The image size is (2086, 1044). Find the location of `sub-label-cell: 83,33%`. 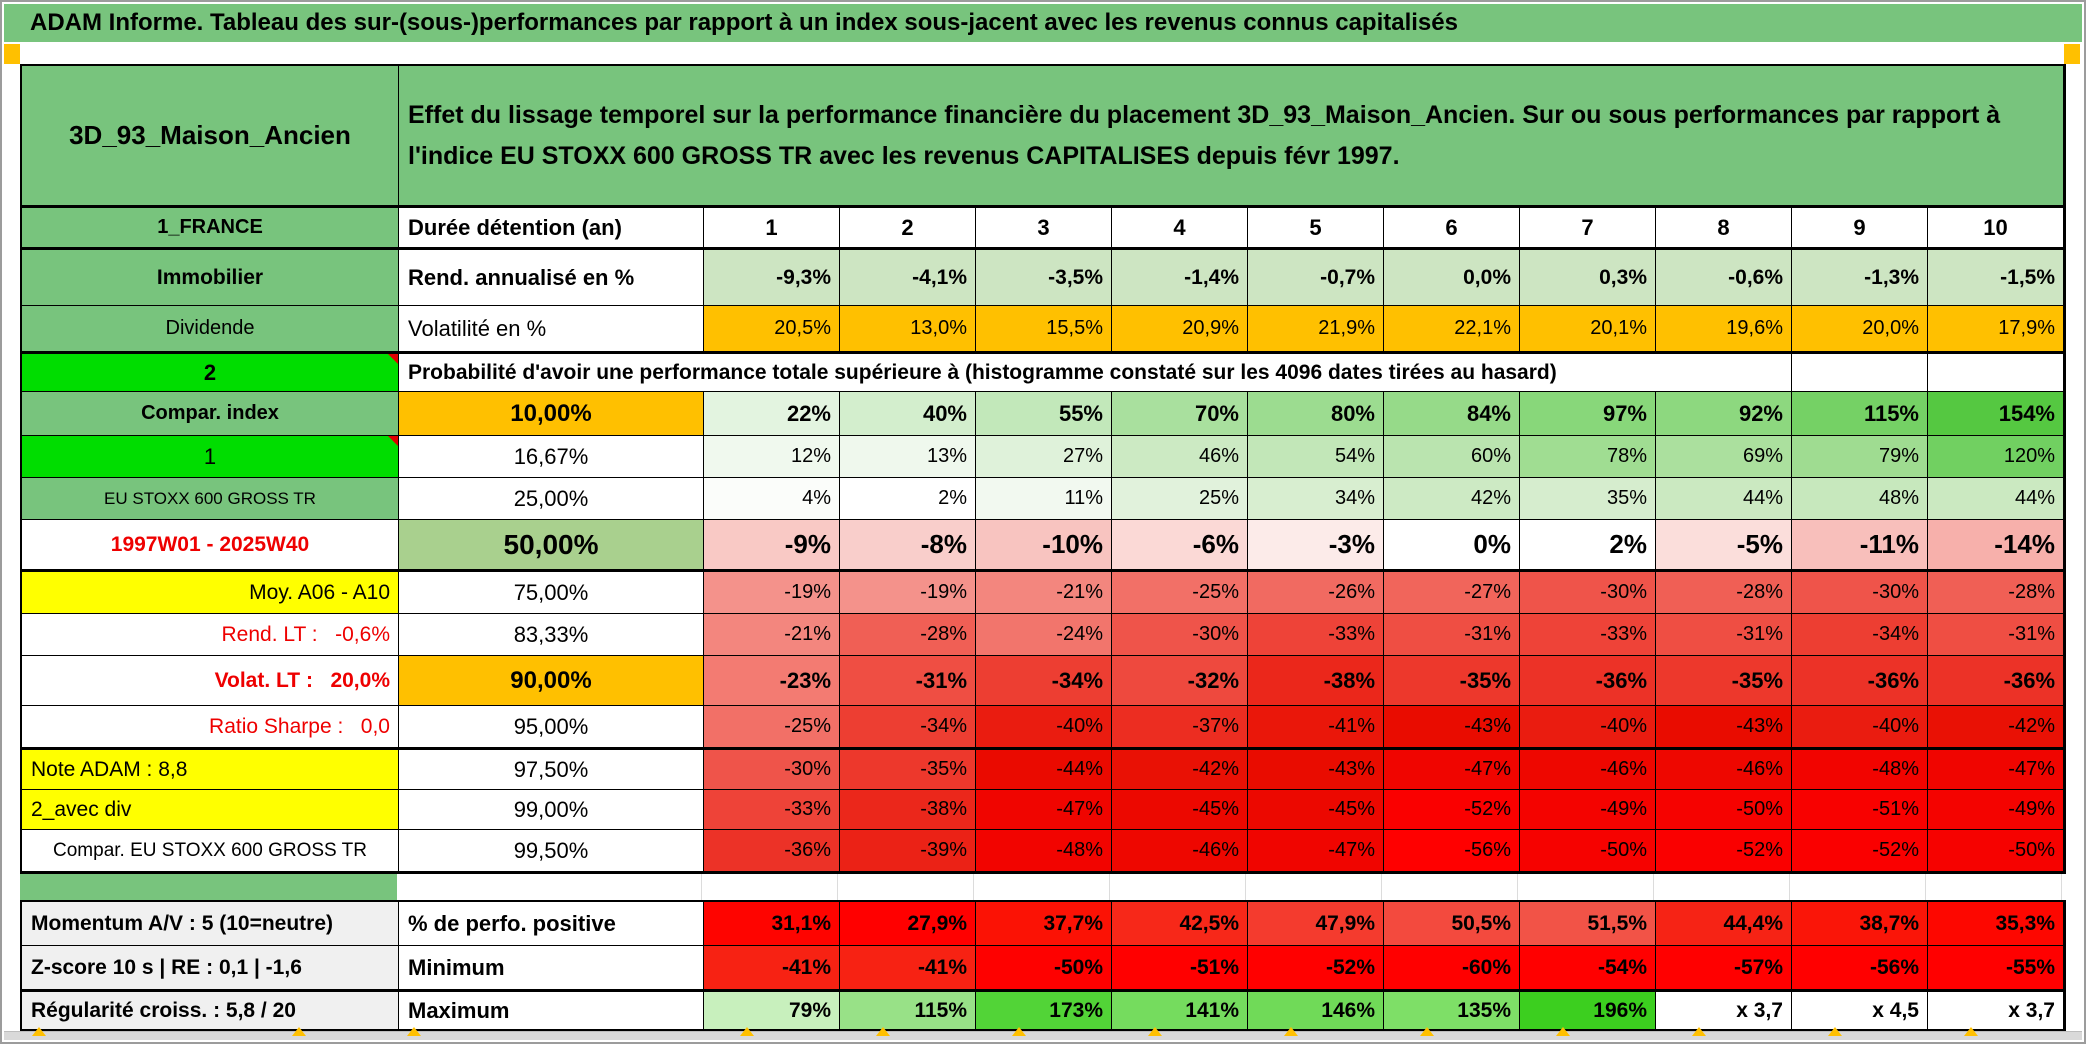

sub-label-cell: 83,33% is located at coordinates (551, 635).